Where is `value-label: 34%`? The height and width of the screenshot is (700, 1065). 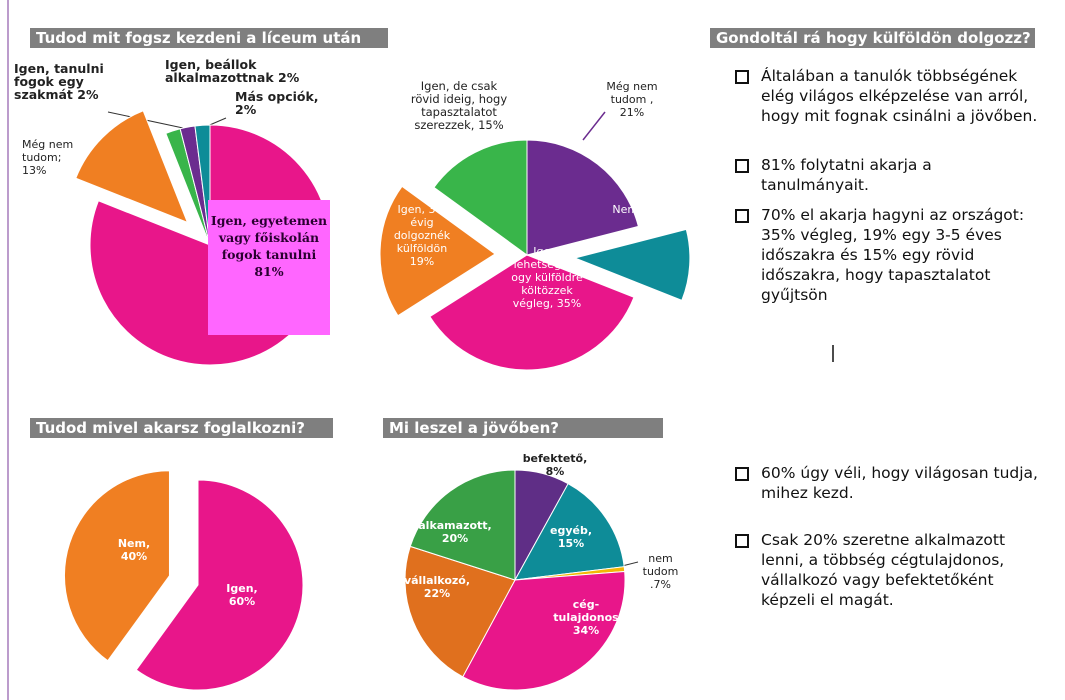 value-label: 34% is located at coordinates (586, 630).